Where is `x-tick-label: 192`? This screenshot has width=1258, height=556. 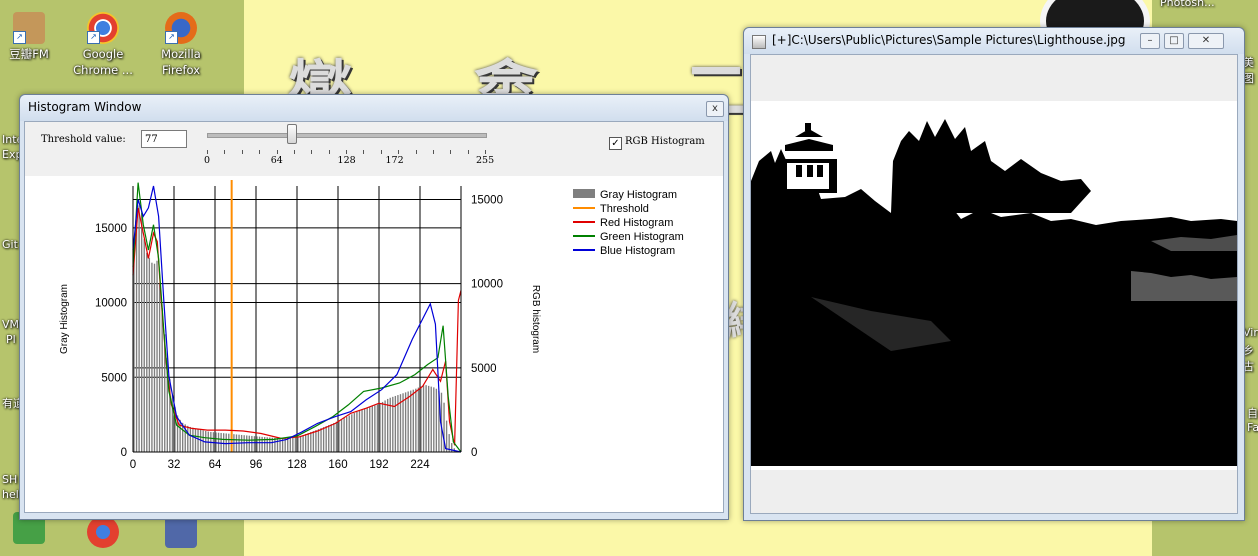 x-tick-label: 192 is located at coordinates (378, 465).